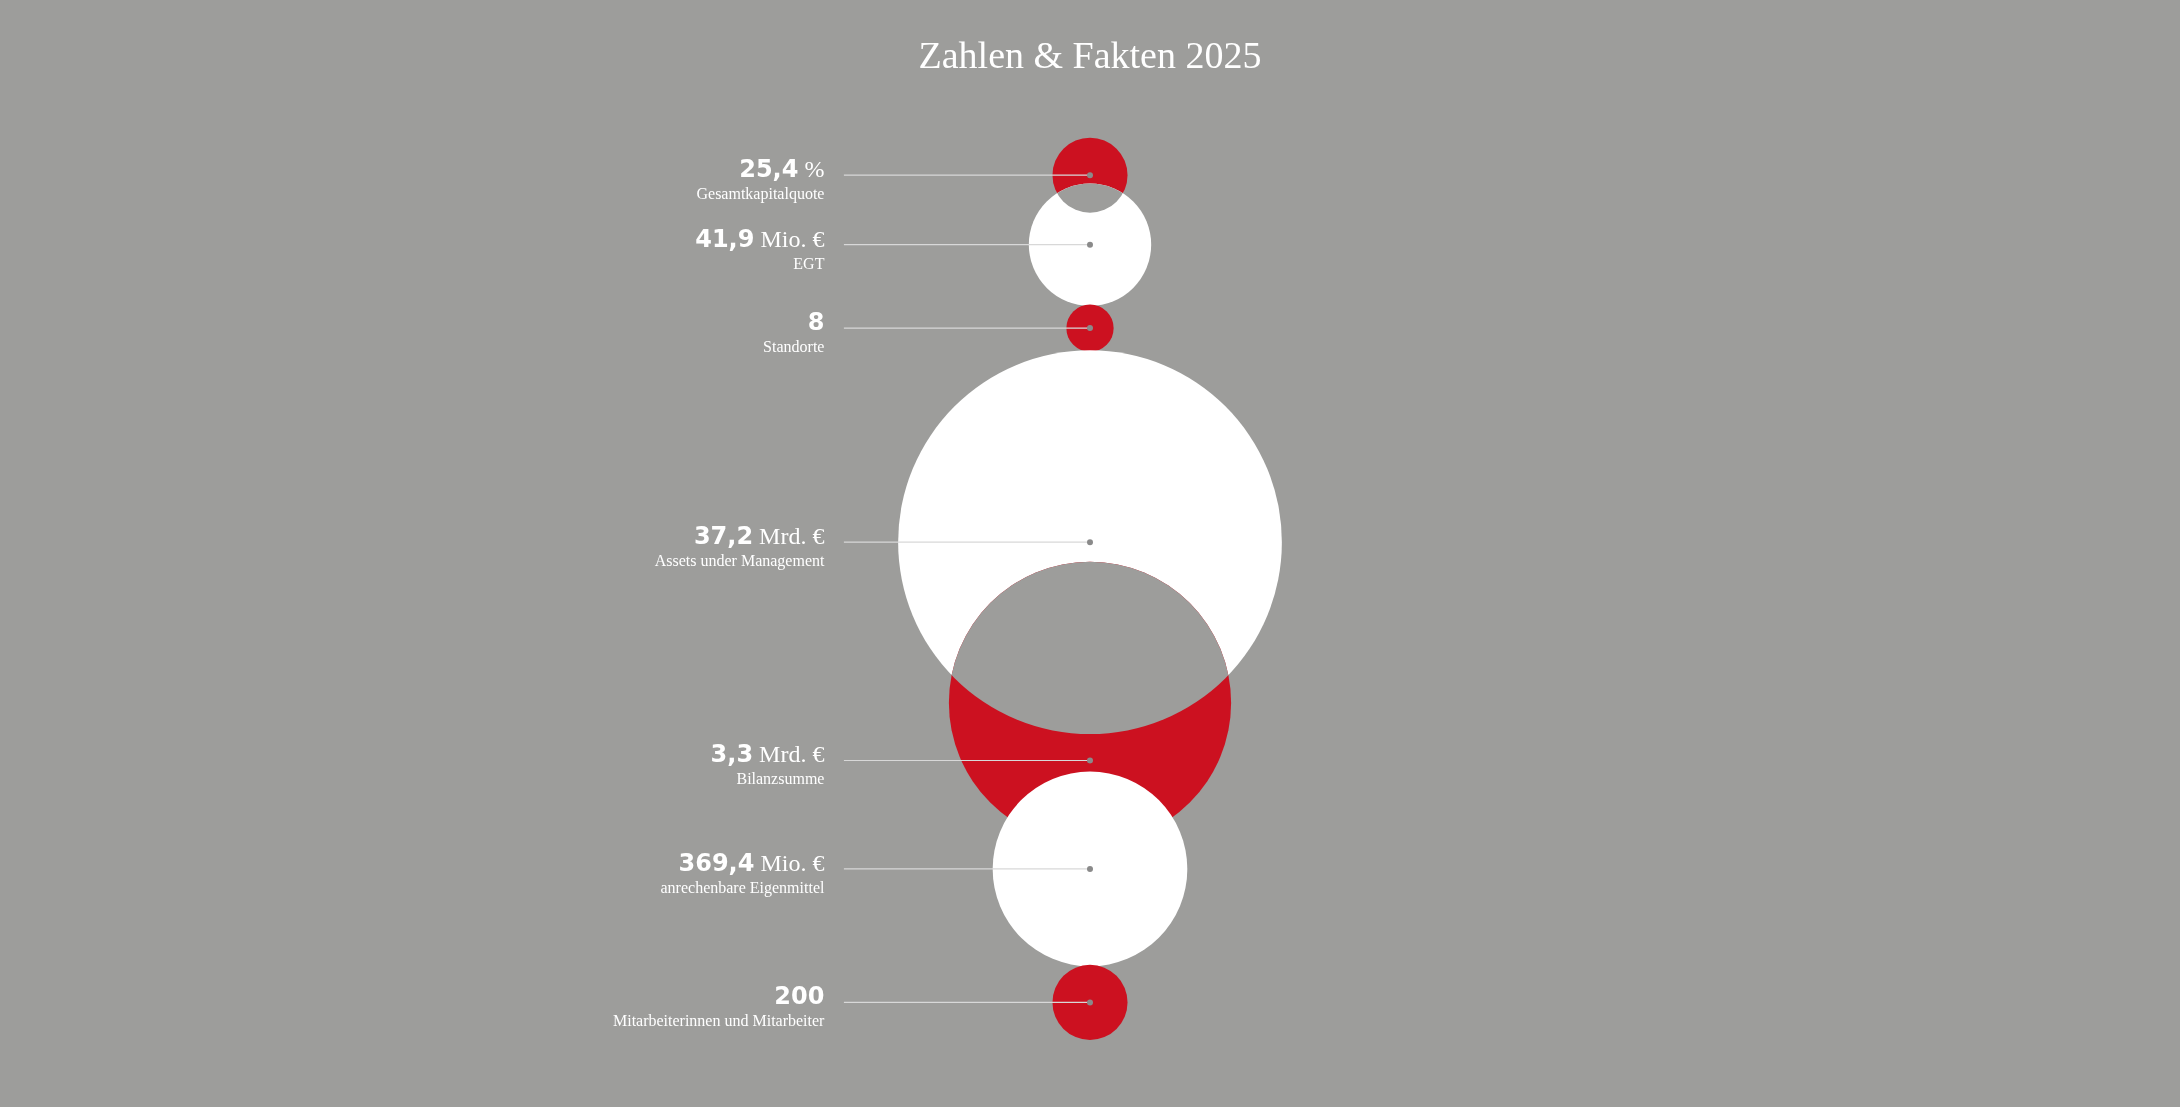 The height and width of the screenshot is (1107, 2180). I want to click on text: Zahlen & Fakten 2025, so click(1090, 55).